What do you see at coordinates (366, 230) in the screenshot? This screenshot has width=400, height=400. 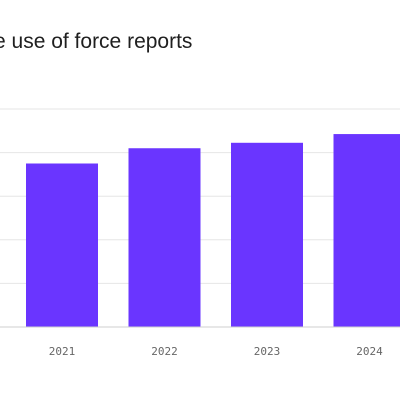 I see `bar-2024` at bounding box center [366, 230].